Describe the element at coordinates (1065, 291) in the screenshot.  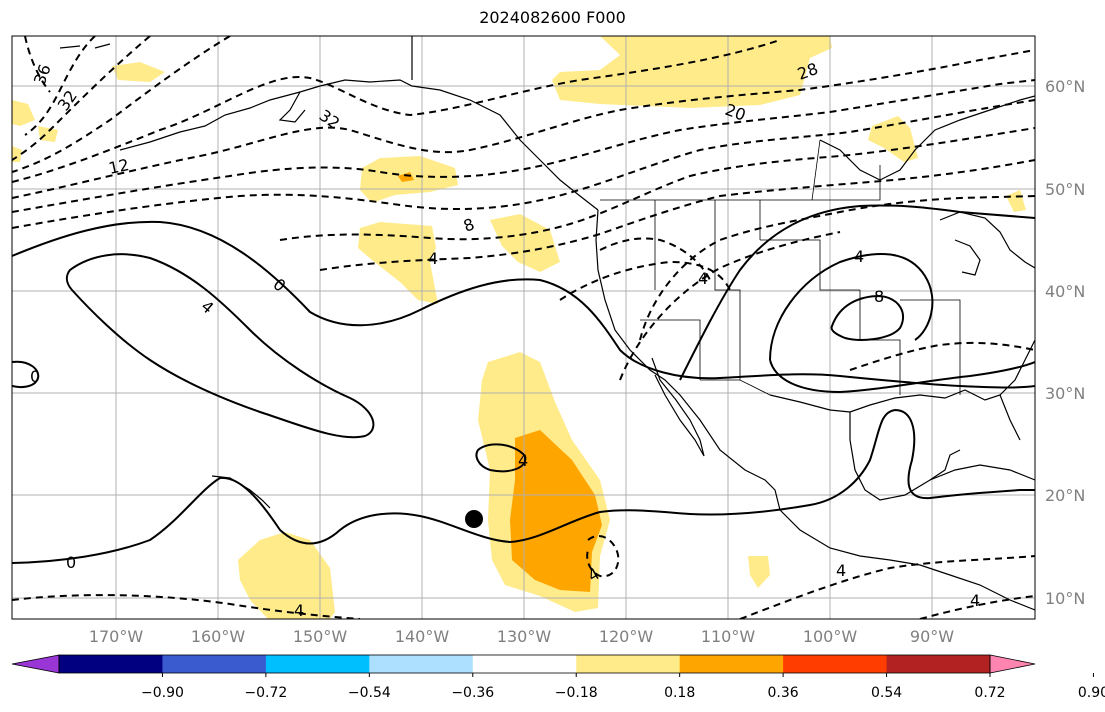
I see `lat-label: 40°N` at that location.